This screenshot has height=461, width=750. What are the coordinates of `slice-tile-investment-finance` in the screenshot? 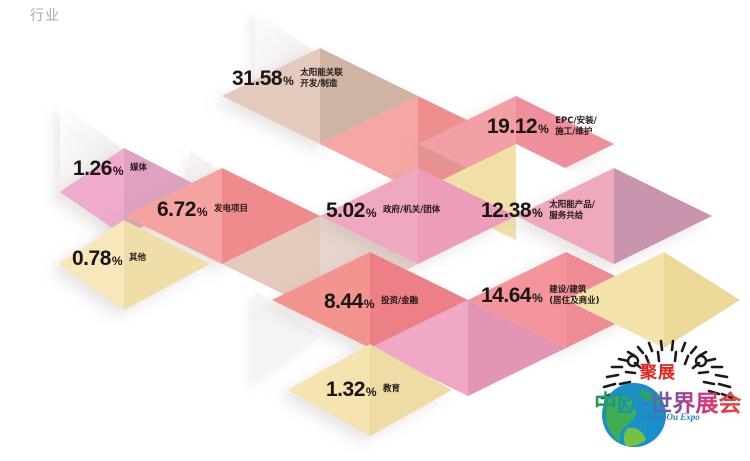 It's located at (370, 300).